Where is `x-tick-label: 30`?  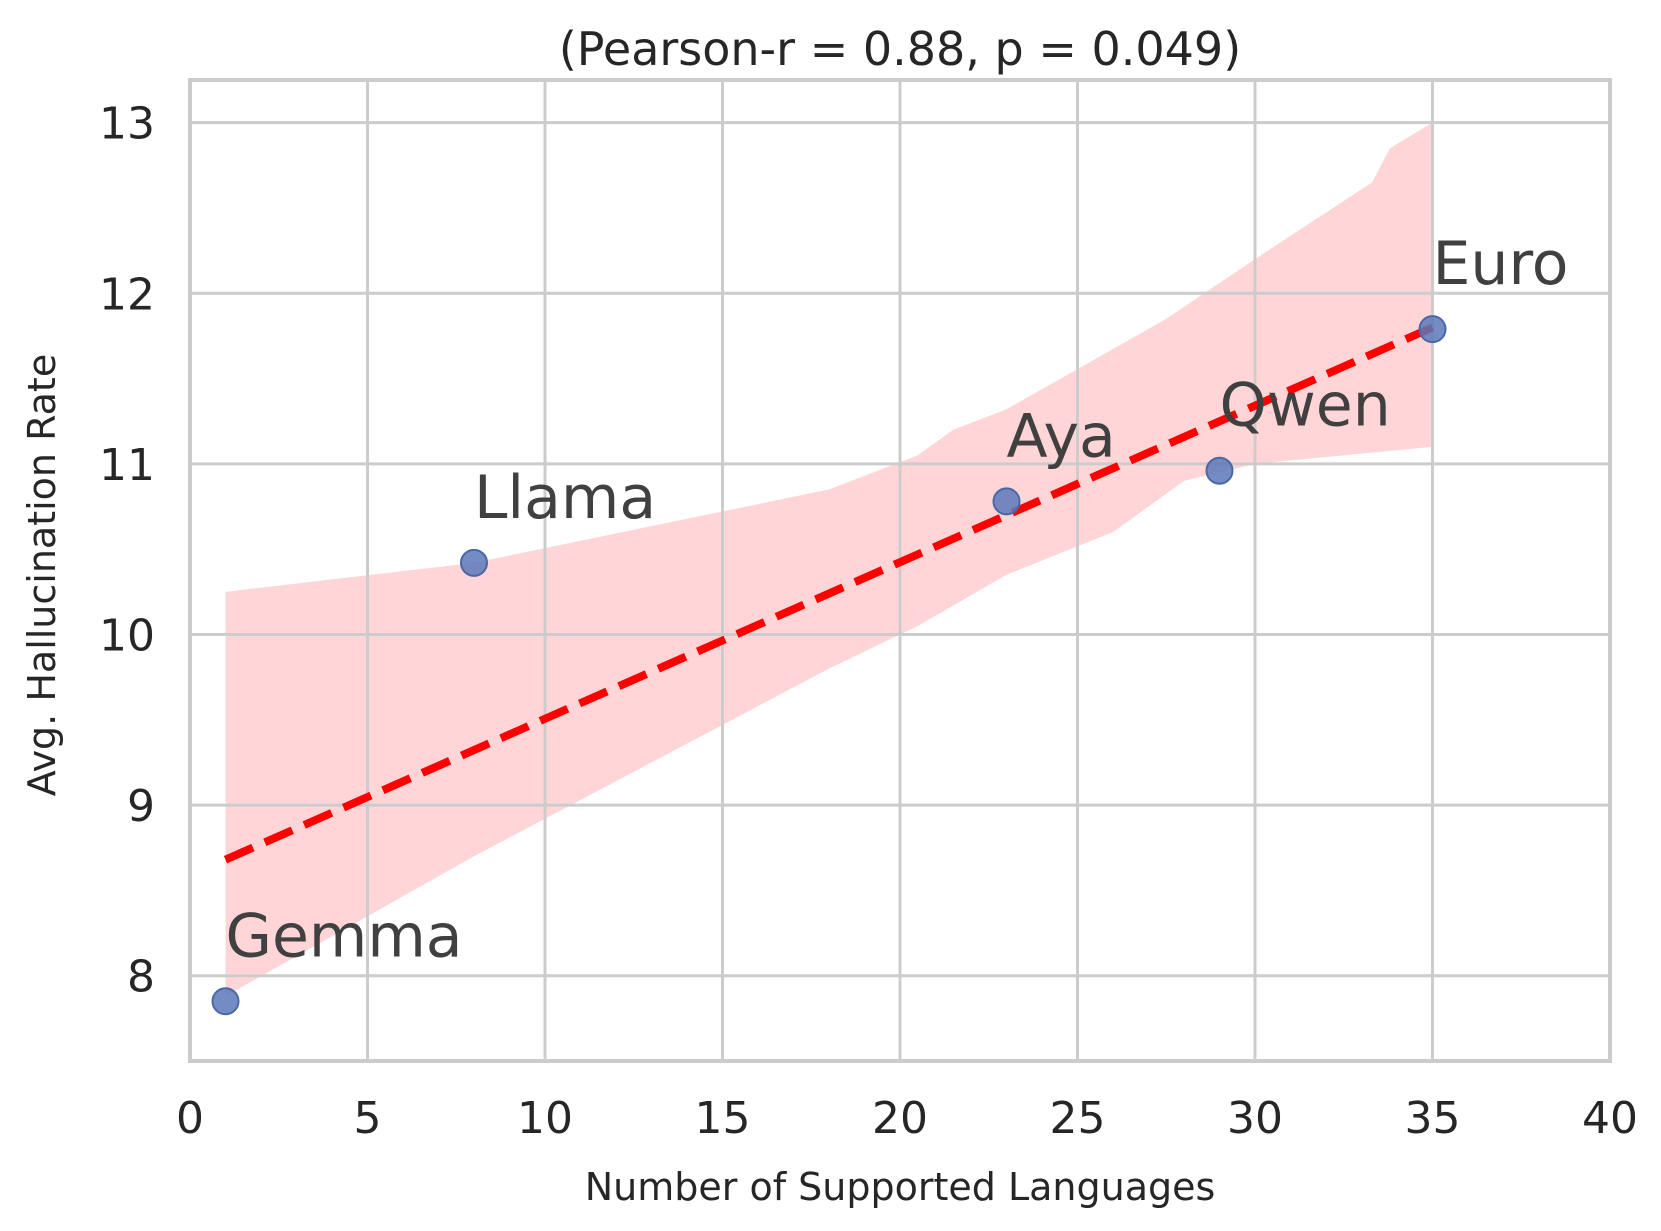
x-tick-label: 30 is located at coordinates (1255, 1118).